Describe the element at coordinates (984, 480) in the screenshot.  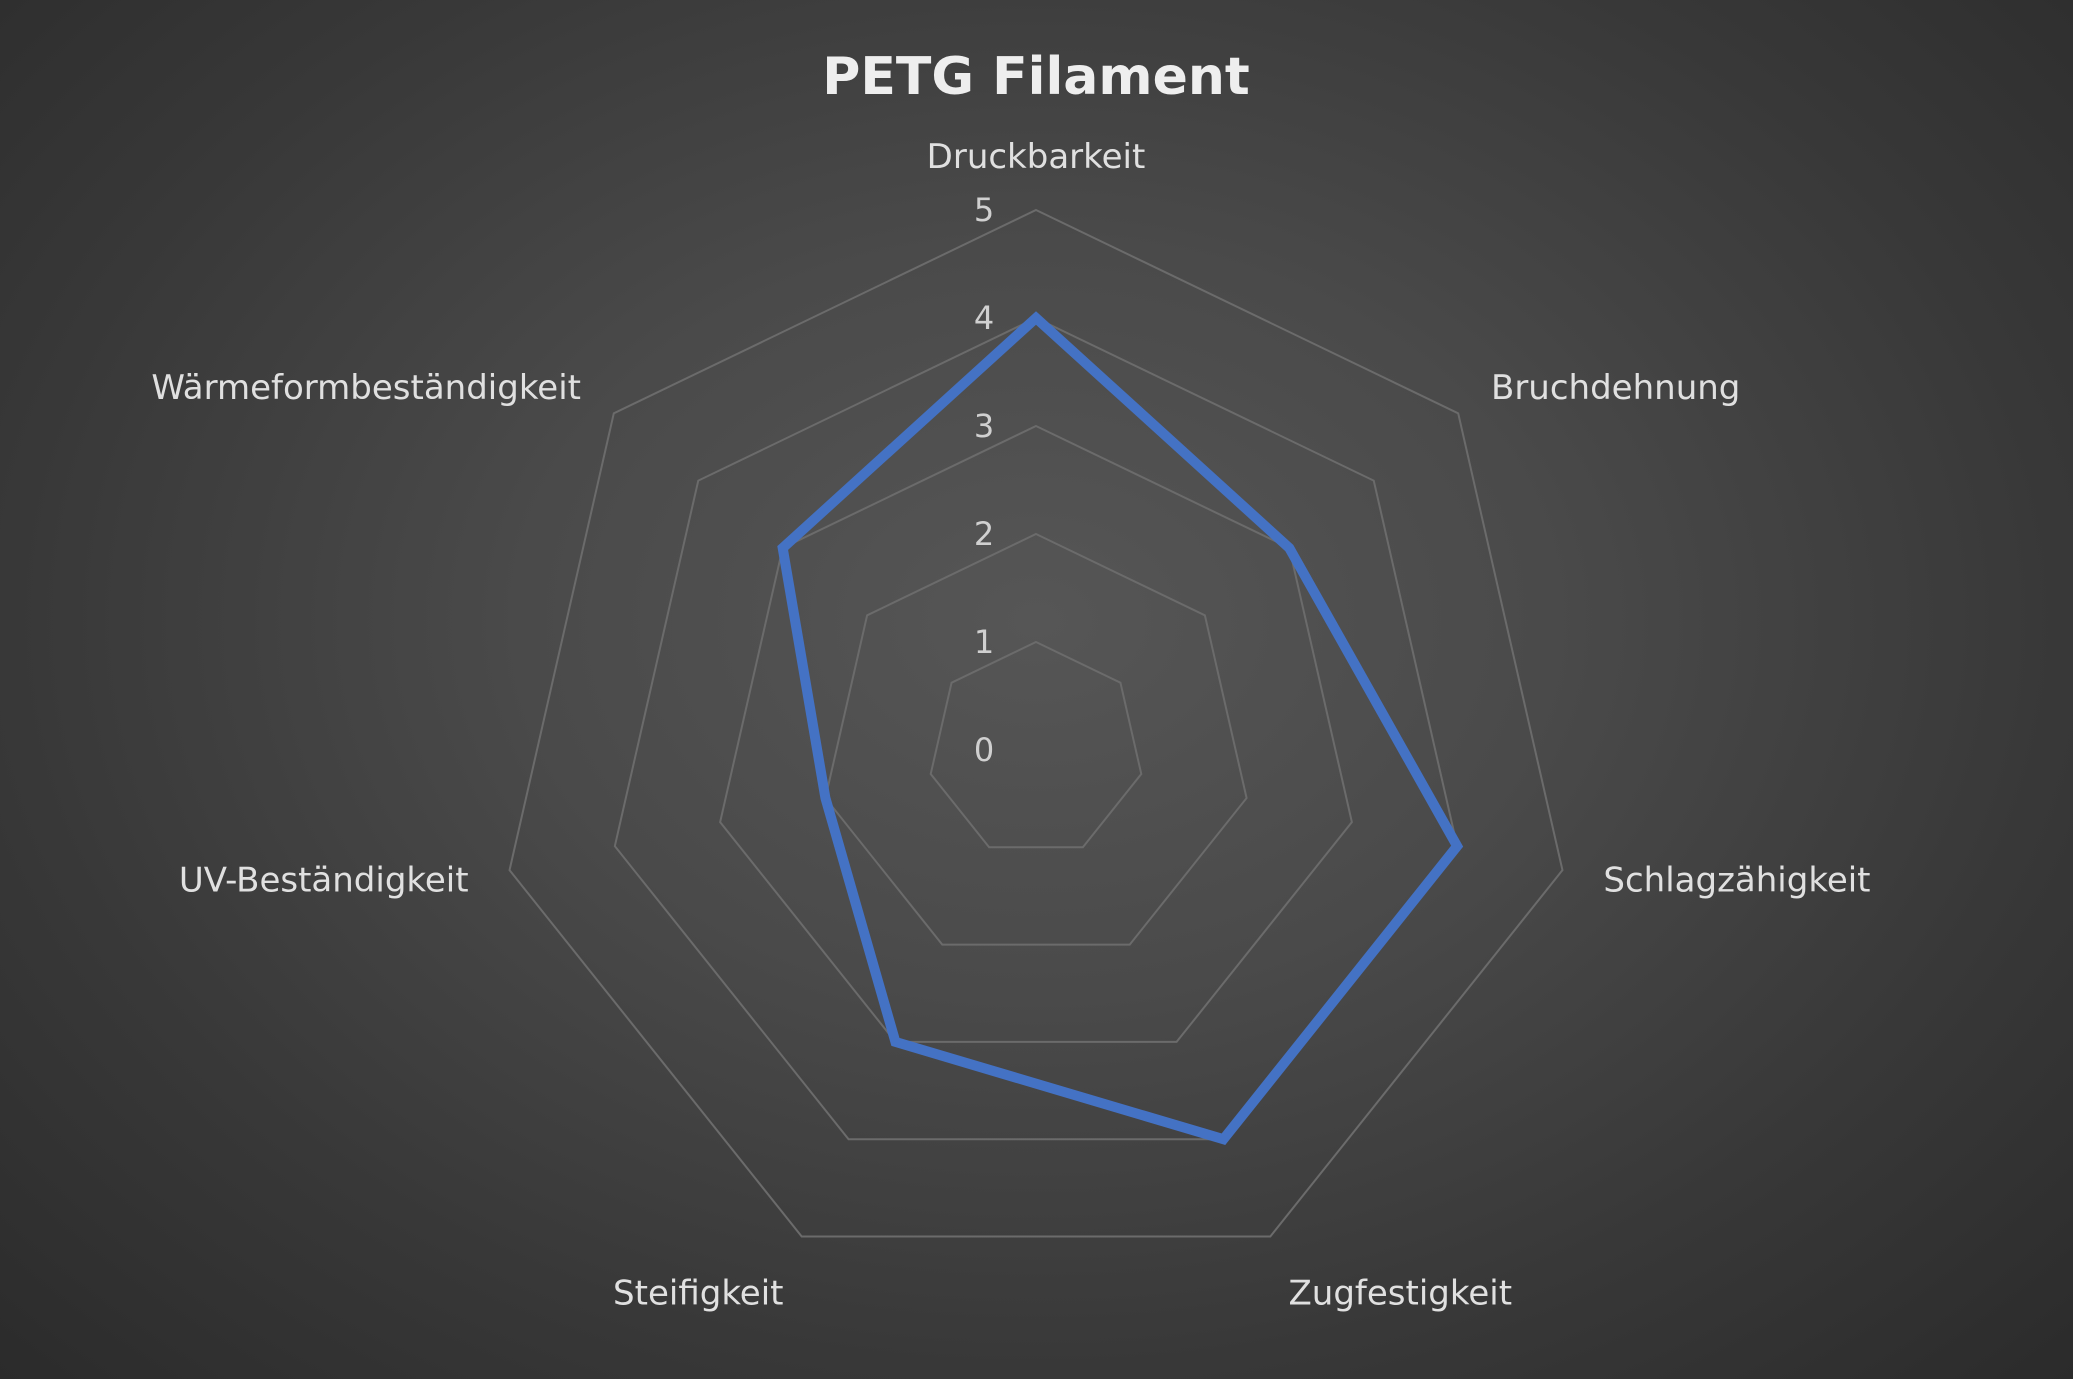
I see `tick-labels: 0 1 2 3 4 5` at that location.